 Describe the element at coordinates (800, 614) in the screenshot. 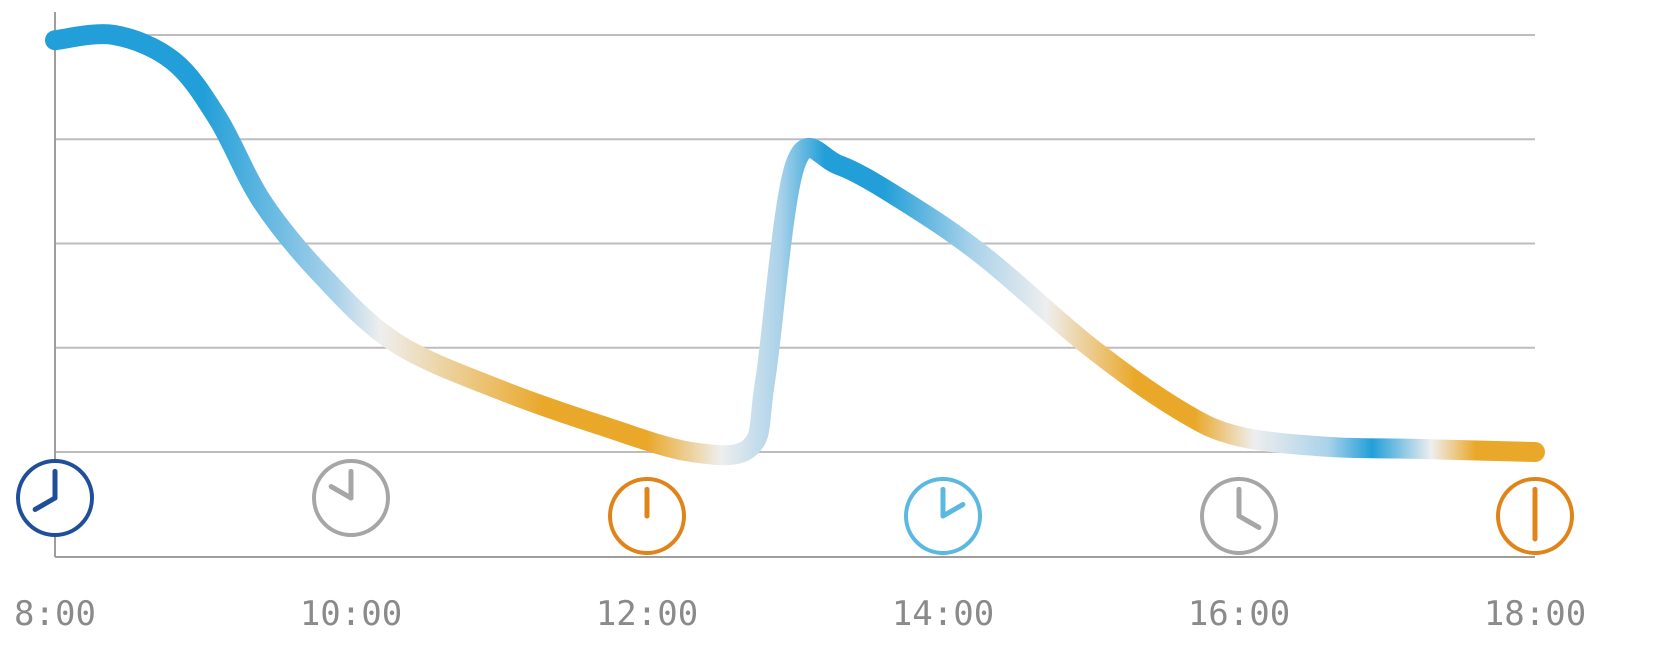

I see `x-tick-labels: 8:00 10:00 12:00 14:00 16:00 18:00` at that location.